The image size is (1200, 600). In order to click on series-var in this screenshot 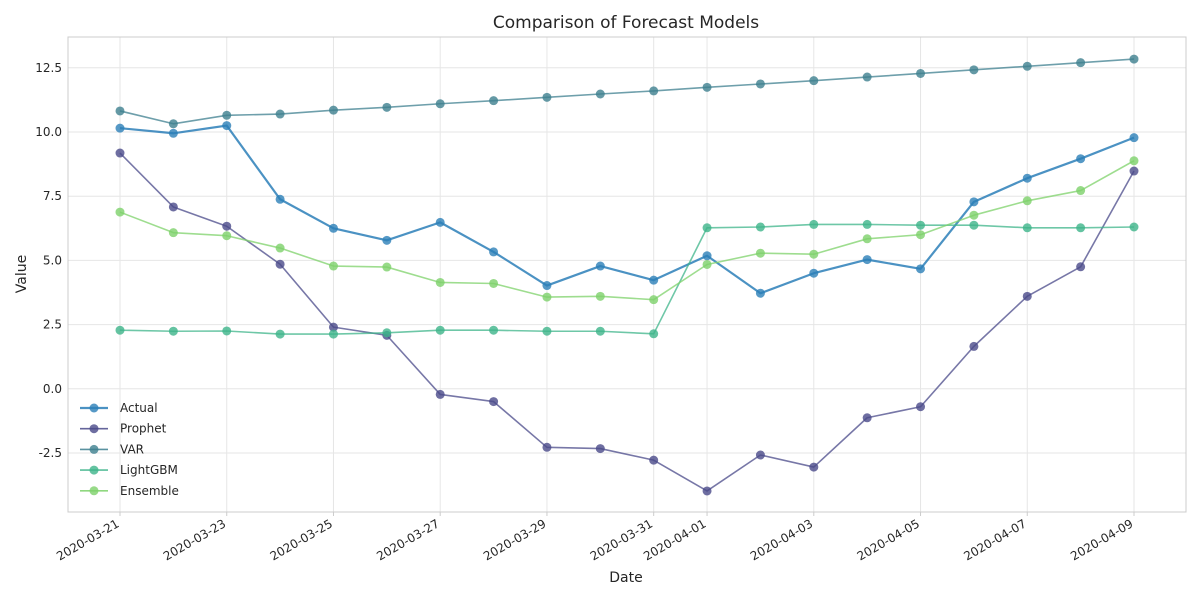, I will do `click(627, 91)`.